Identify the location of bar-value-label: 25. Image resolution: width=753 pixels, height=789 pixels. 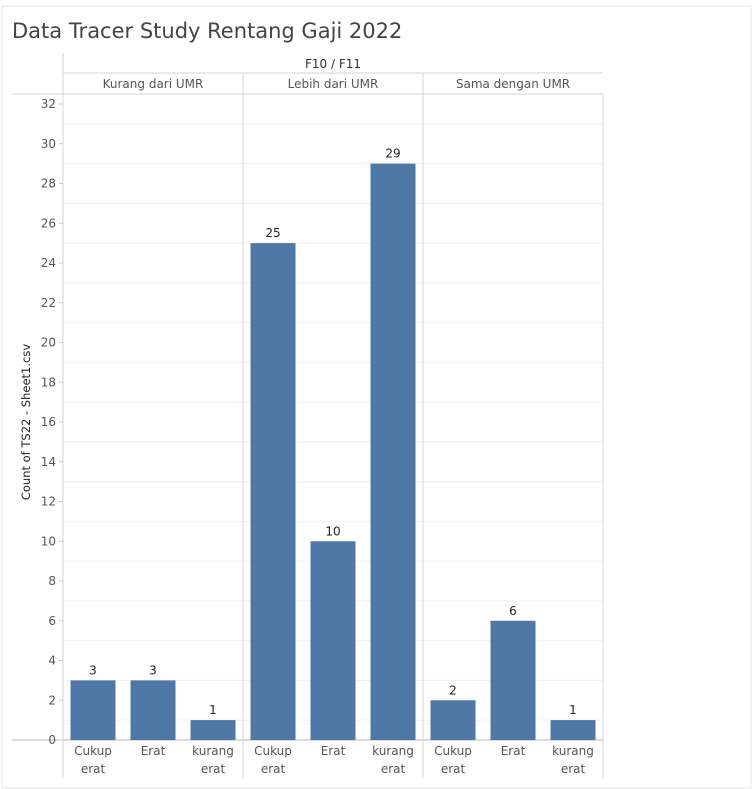
(272, 233).